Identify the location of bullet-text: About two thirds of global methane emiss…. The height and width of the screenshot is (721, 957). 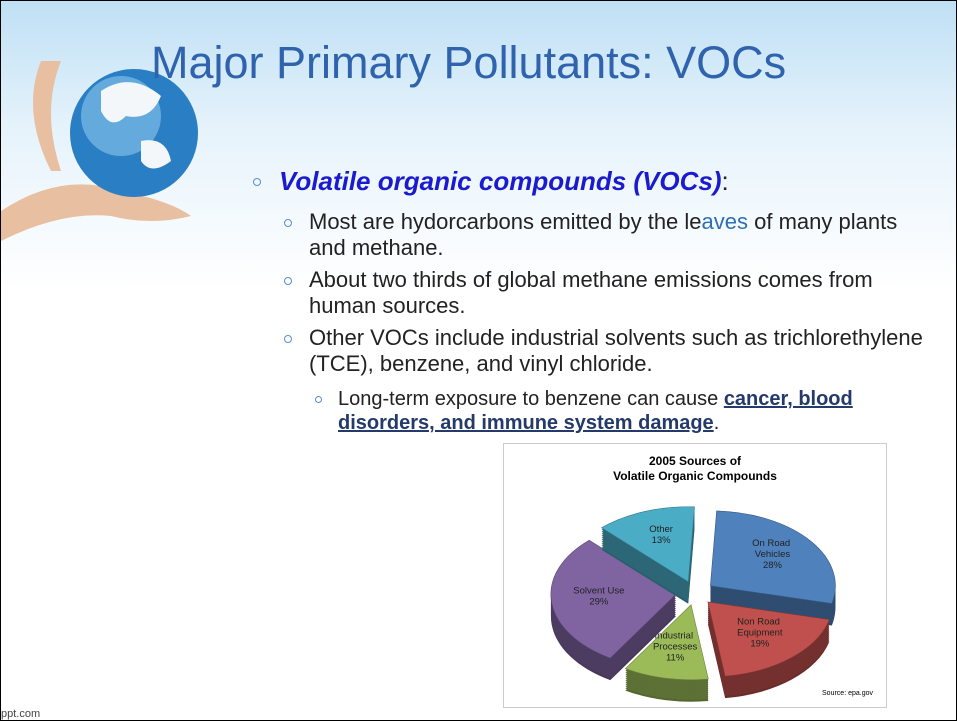
(591, 292).